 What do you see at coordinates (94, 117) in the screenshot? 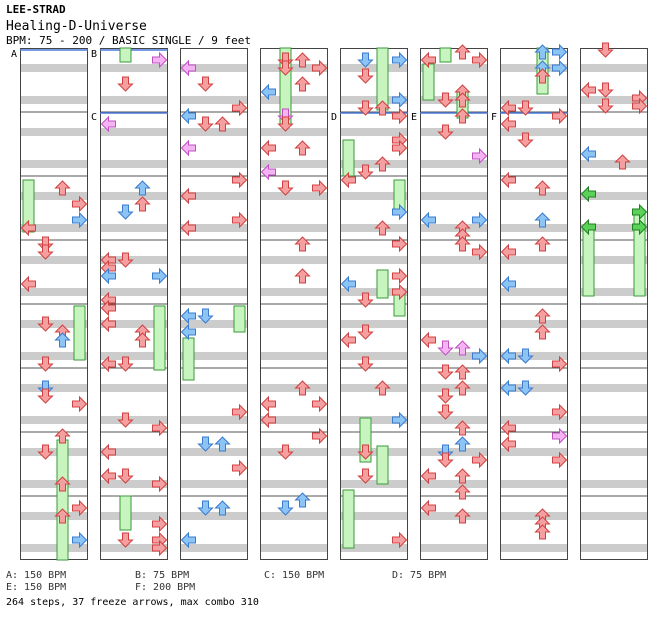
I see `bpm-section-label: C` at bounding box center [94, 117].